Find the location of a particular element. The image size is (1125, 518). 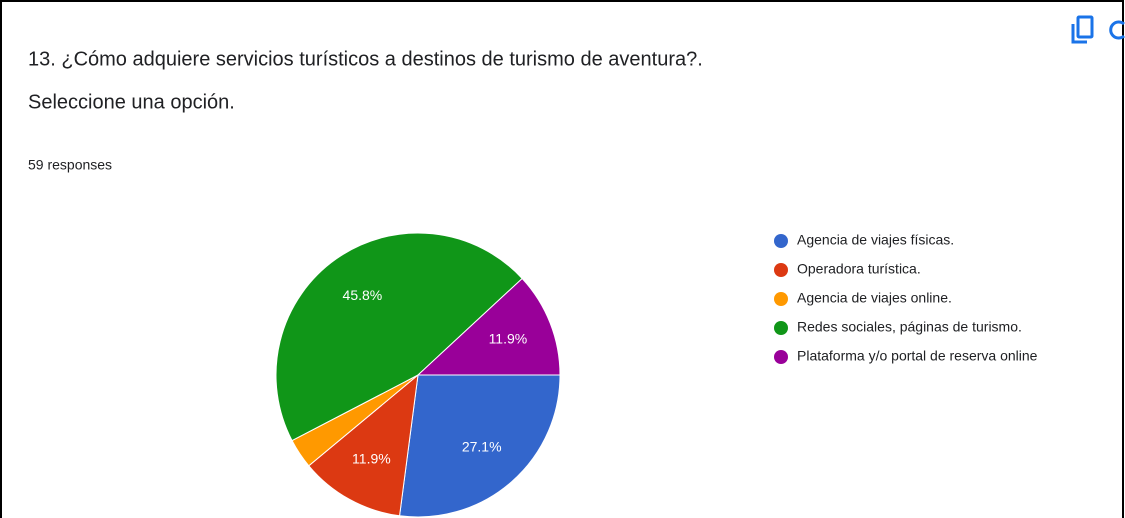

slice-label: 45.8% is located at coordinates (363, 295).